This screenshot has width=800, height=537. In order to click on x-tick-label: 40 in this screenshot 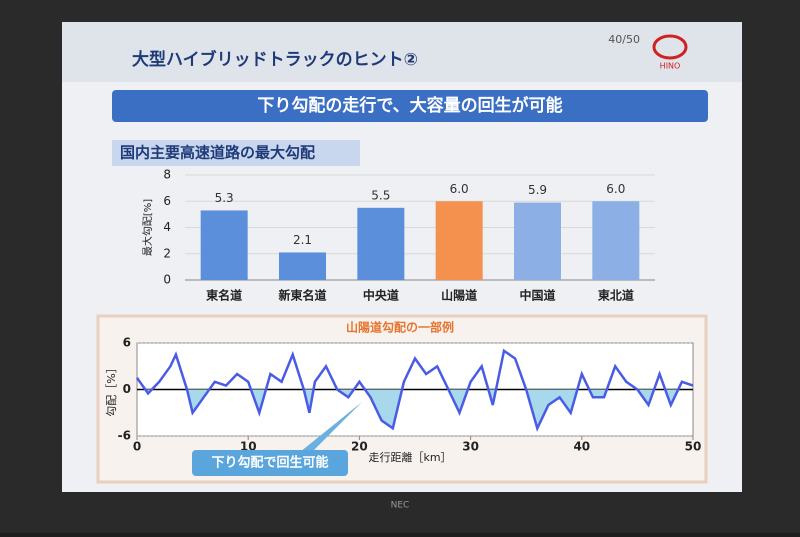, I will do `click(581, 447)`.